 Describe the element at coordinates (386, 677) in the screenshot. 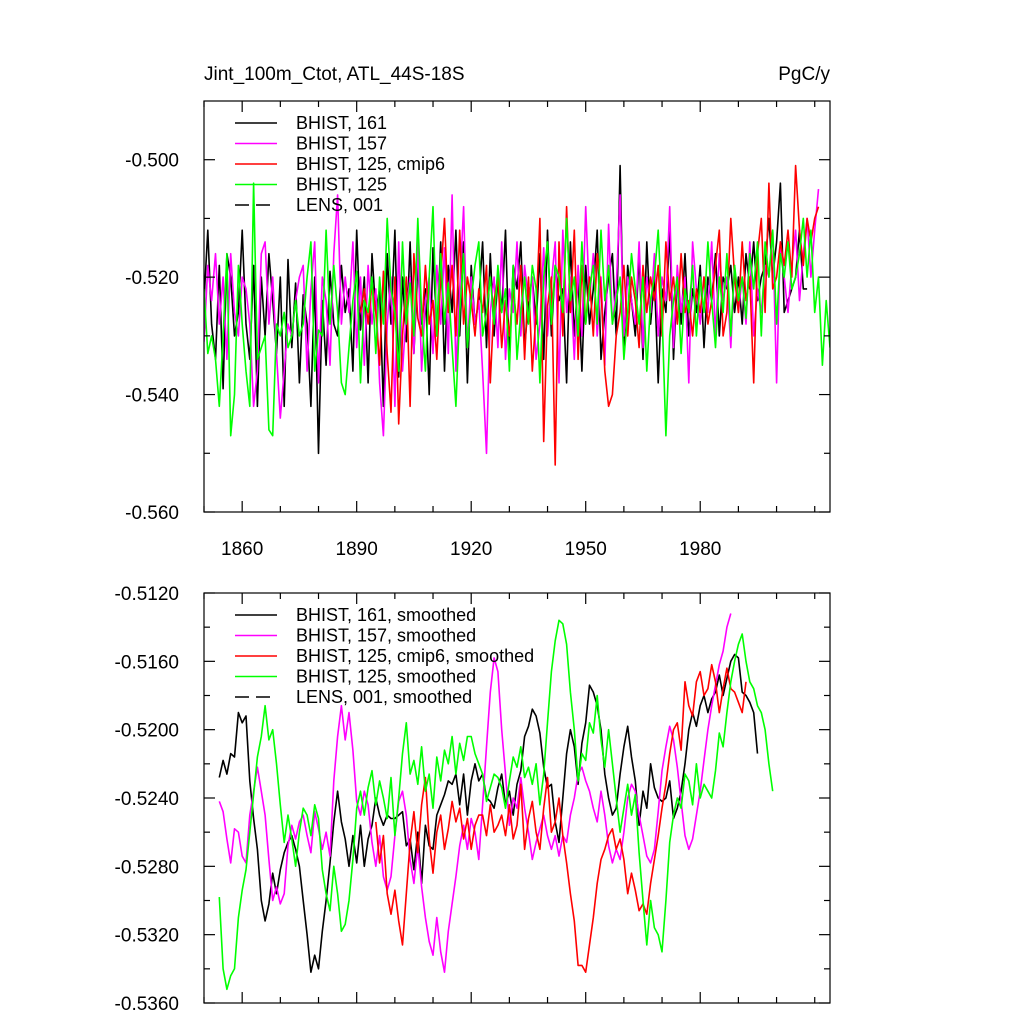

I see `bottom-legend-label-3: BHIST, 125, smoothed` at that location.